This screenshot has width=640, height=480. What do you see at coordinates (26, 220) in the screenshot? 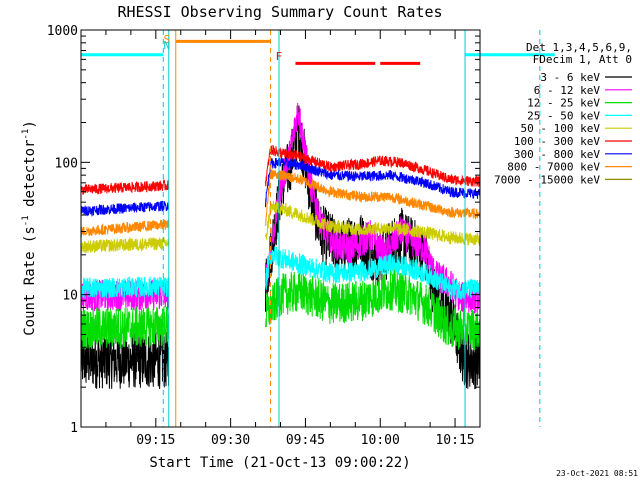
I see `y-label-sup1: -1` at bounding box center [26, 220].